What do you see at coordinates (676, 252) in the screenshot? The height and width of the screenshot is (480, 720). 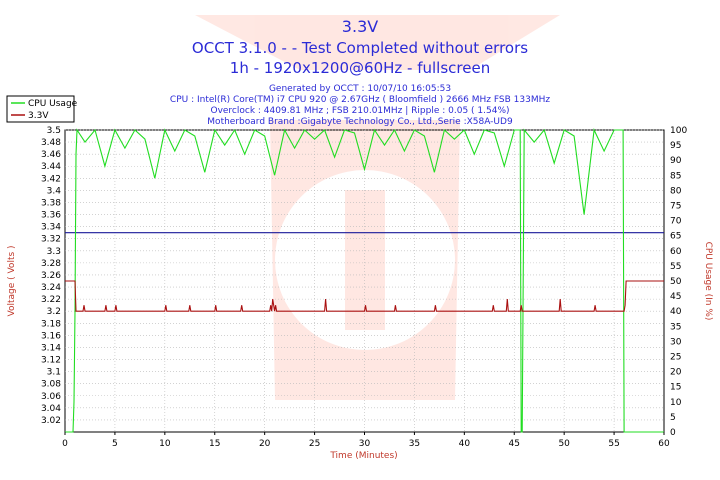 I see `y-right-tick-label: 60` at bounding box center [676, 252].